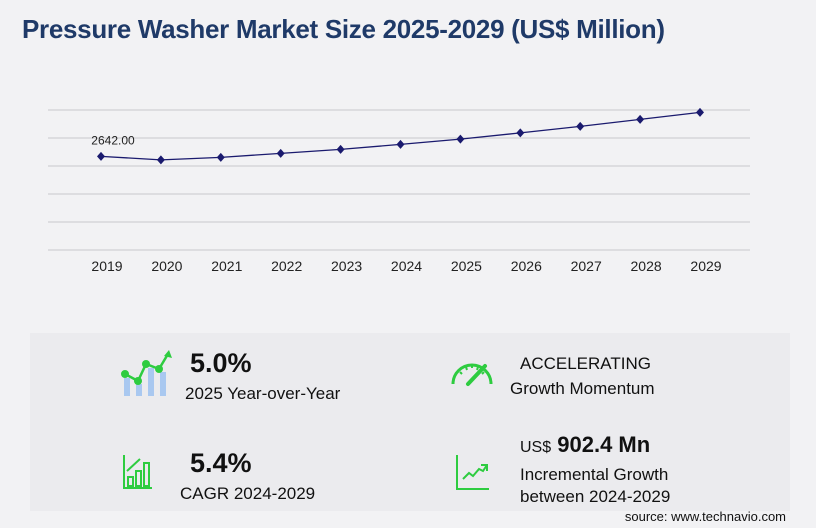 The image size is (816, 528). I want to click on incremental-period: between 2024-2029, so click(595, 496).